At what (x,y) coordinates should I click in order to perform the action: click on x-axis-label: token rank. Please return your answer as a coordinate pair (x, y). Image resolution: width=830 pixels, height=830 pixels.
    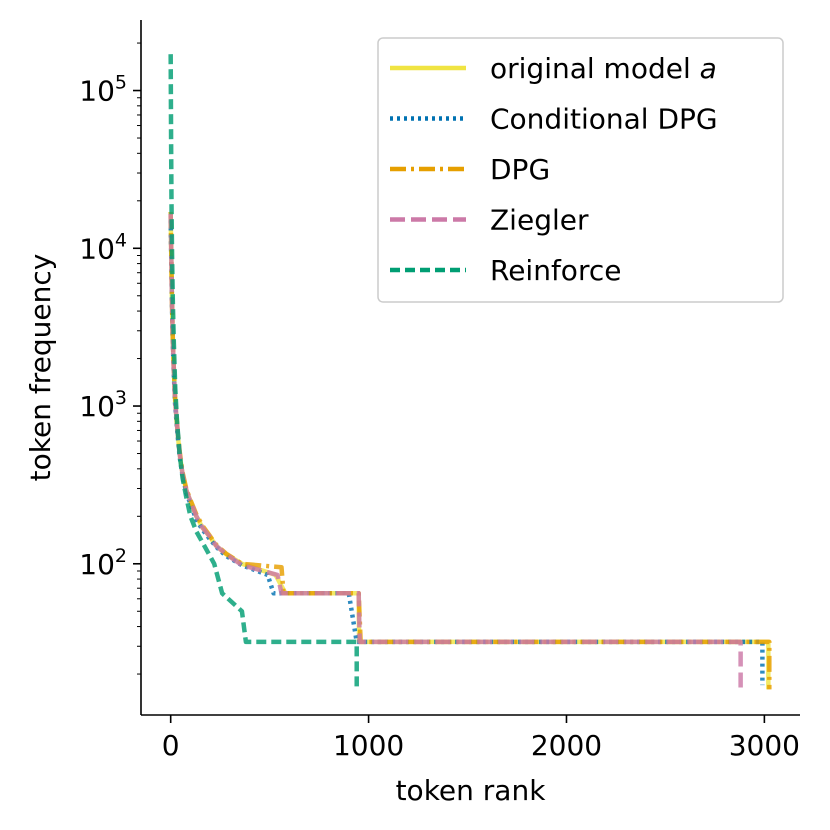
    Looking at the image, I should click on (471, 790).